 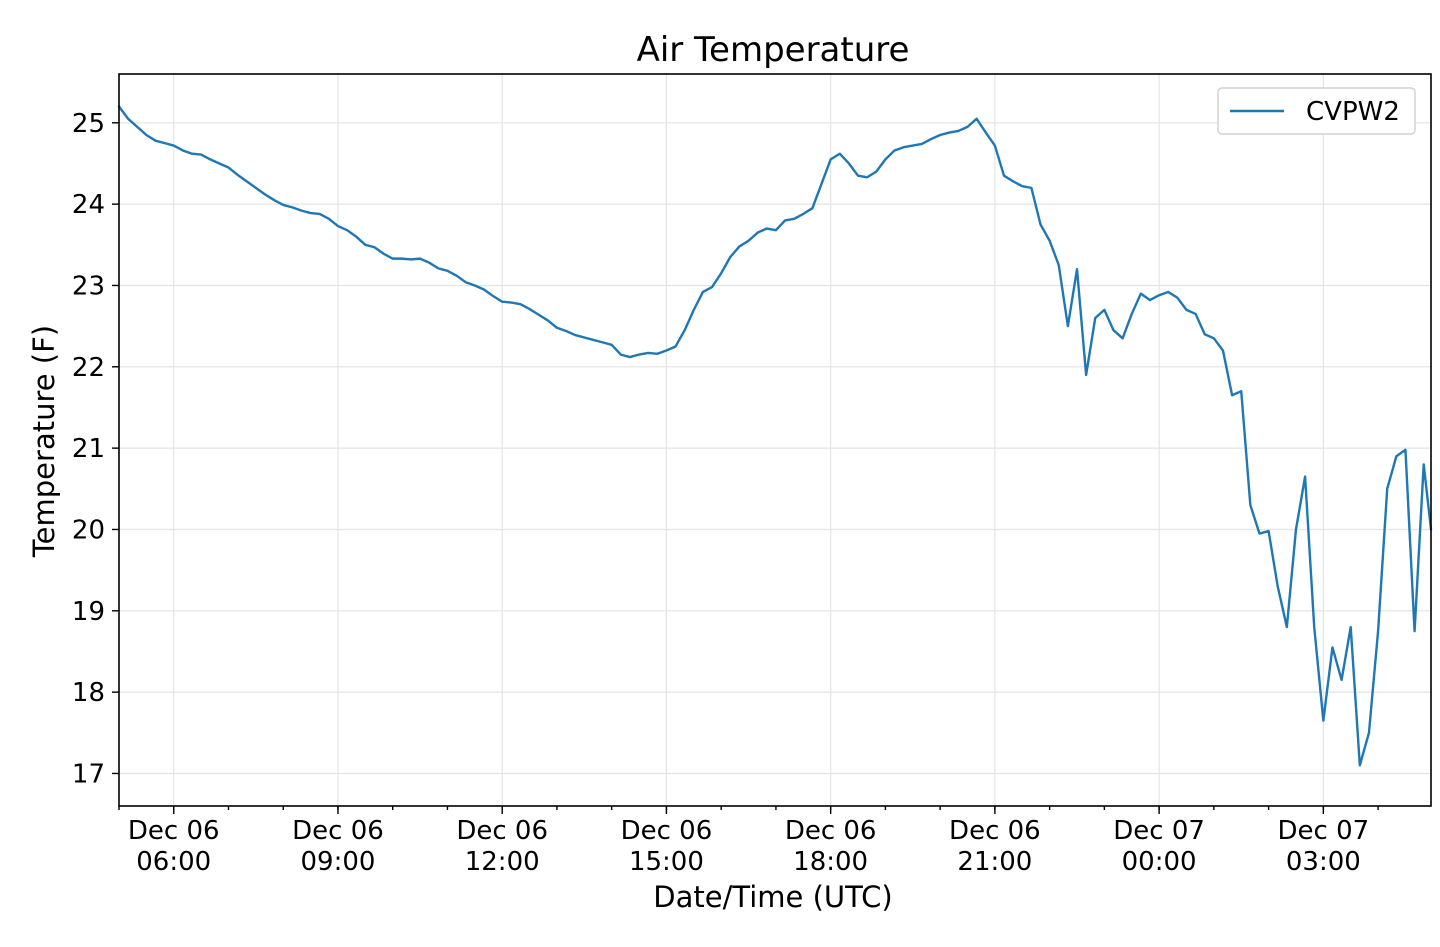 I want to click on x-axis-label: Date/Time (UTC), so click(x=772, y=897).